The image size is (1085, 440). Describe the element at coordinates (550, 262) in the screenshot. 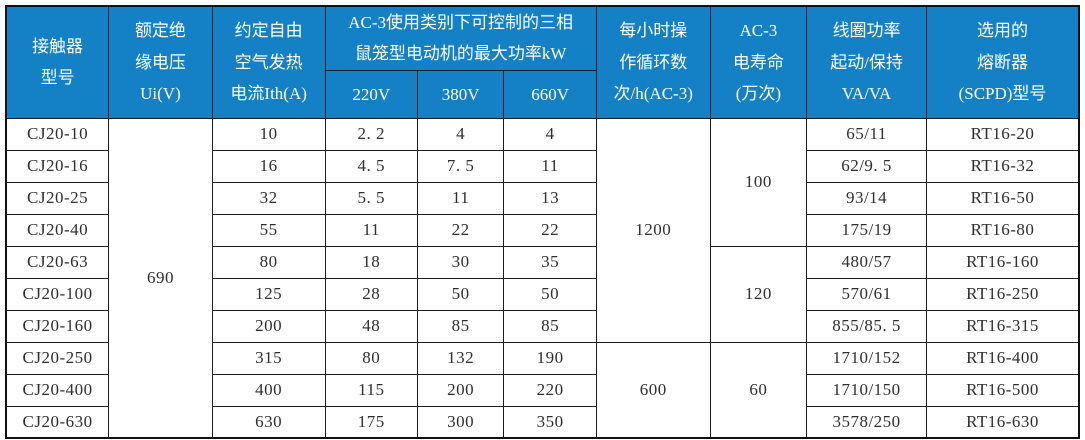

I see `kw-660v-cell: 35` at that location.